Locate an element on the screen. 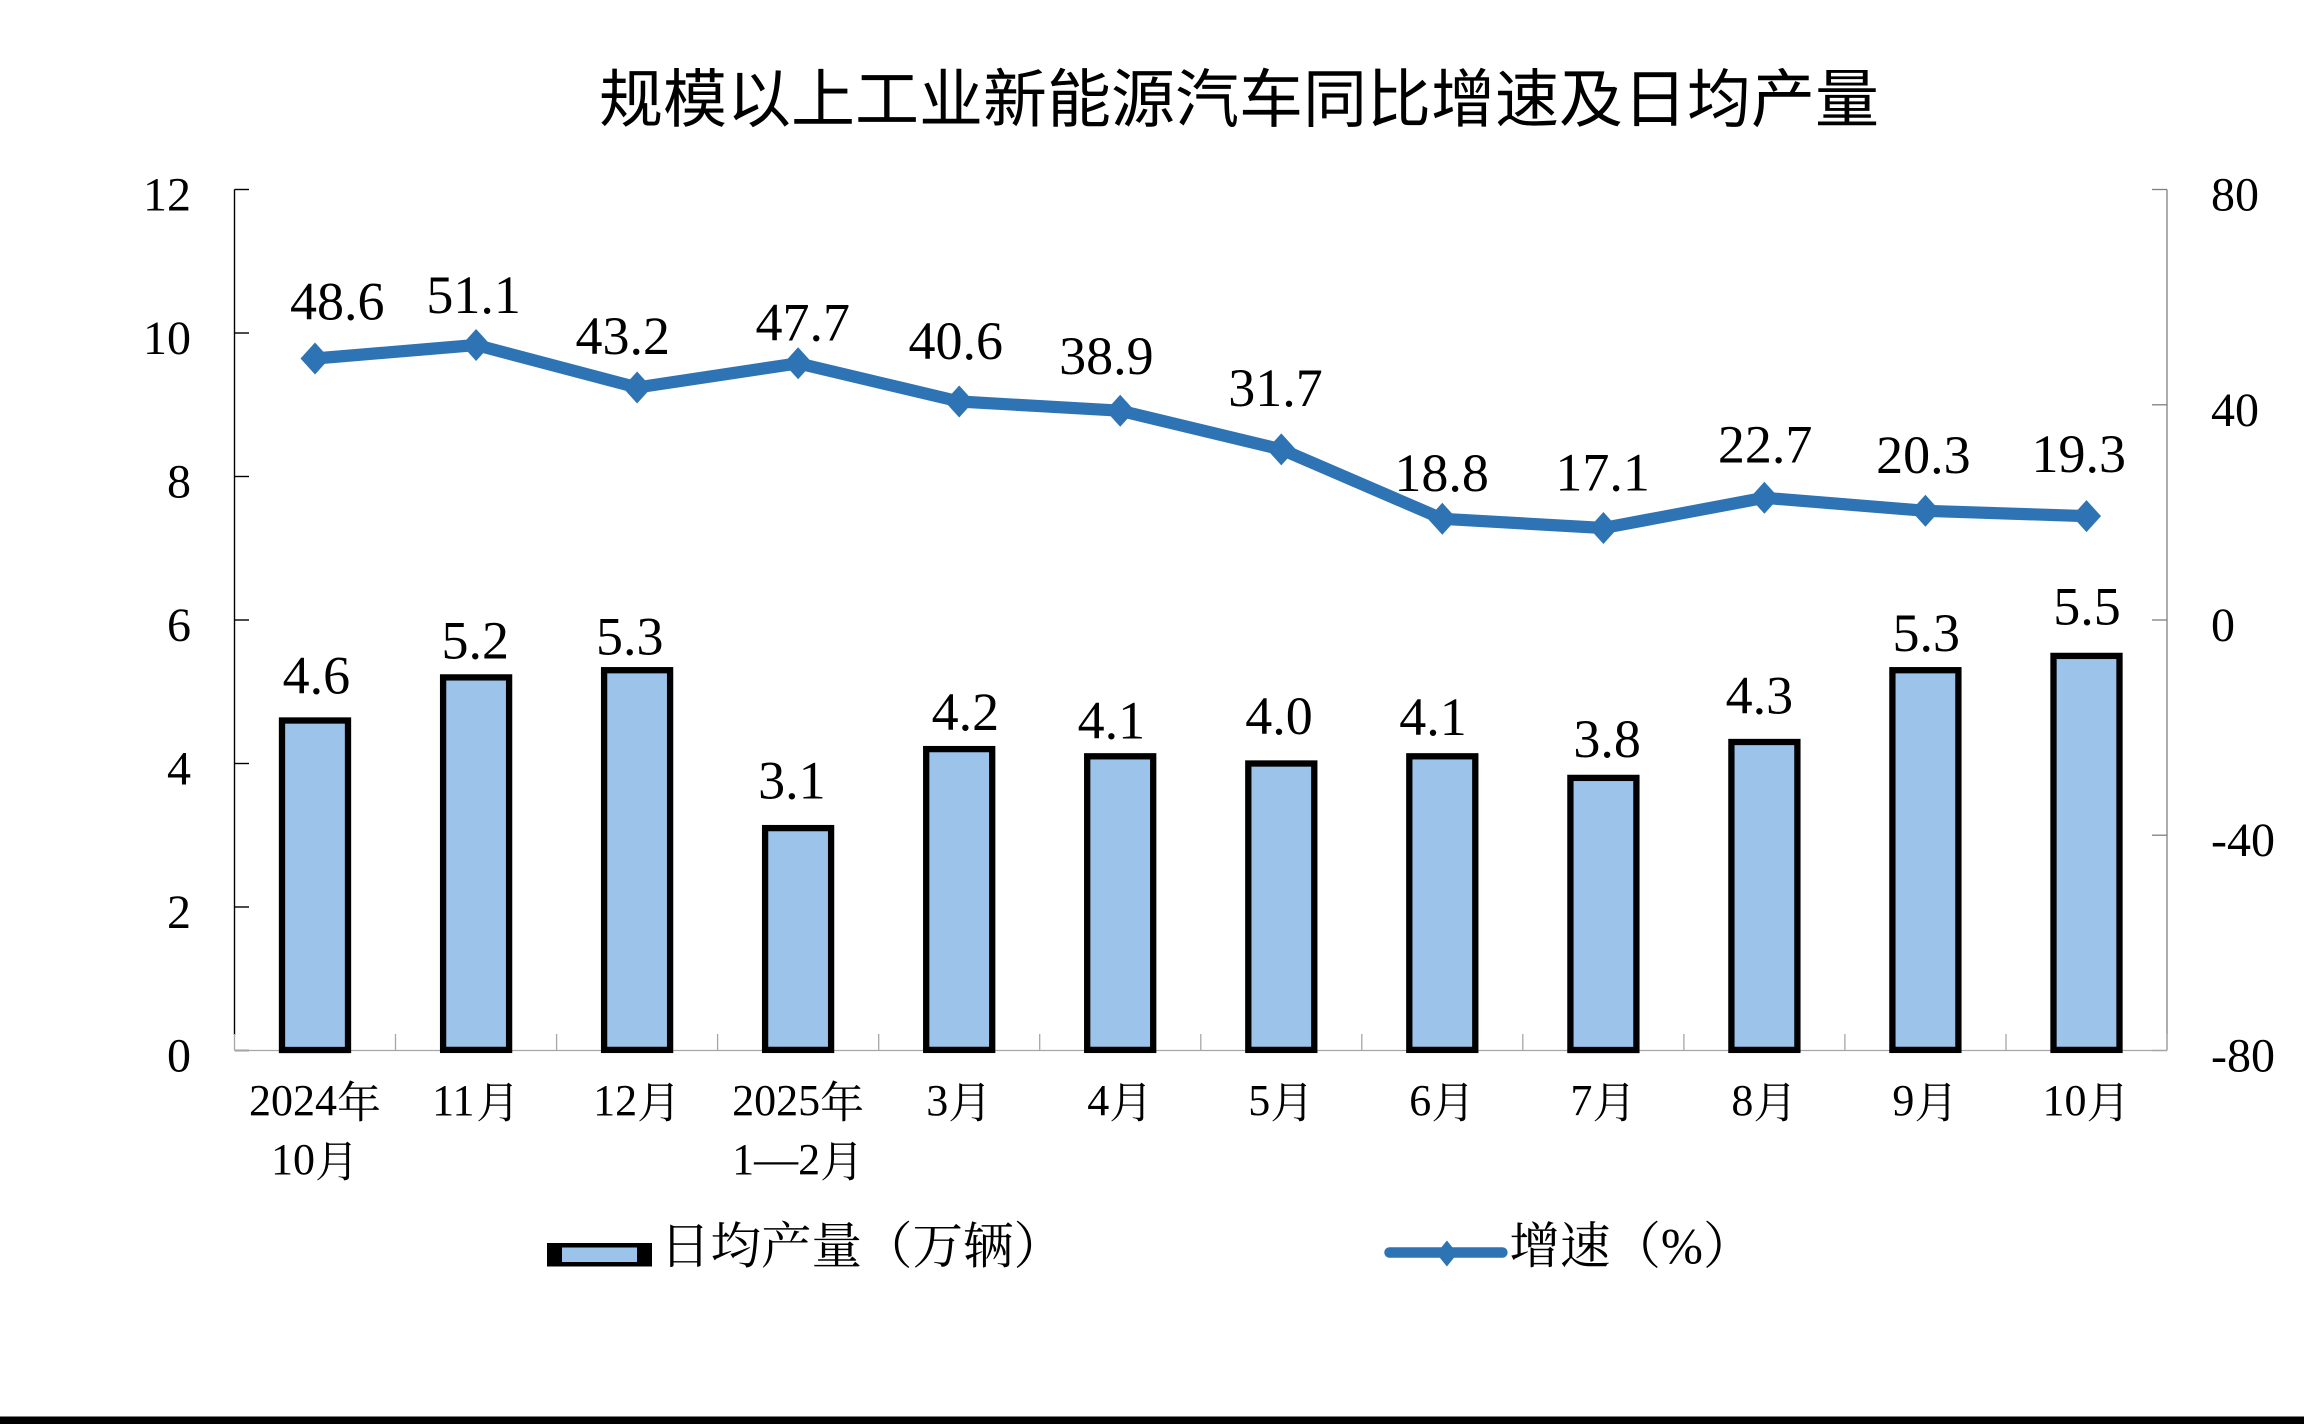 This screenshot has height=1424, width=2304. svg-text: 5 is located at coordinates (1259, 1100).